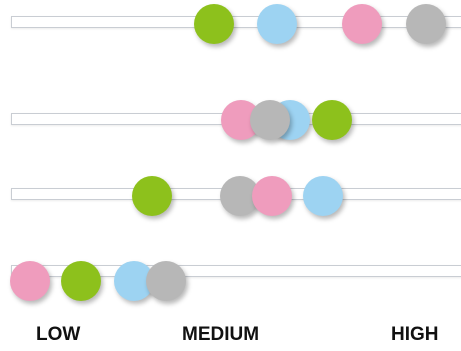 This screenshot has width=461, height=351. Describe the element at coordinates (221, 334) in the screenshot. I see `medium-label: MEDIUM` at that location.